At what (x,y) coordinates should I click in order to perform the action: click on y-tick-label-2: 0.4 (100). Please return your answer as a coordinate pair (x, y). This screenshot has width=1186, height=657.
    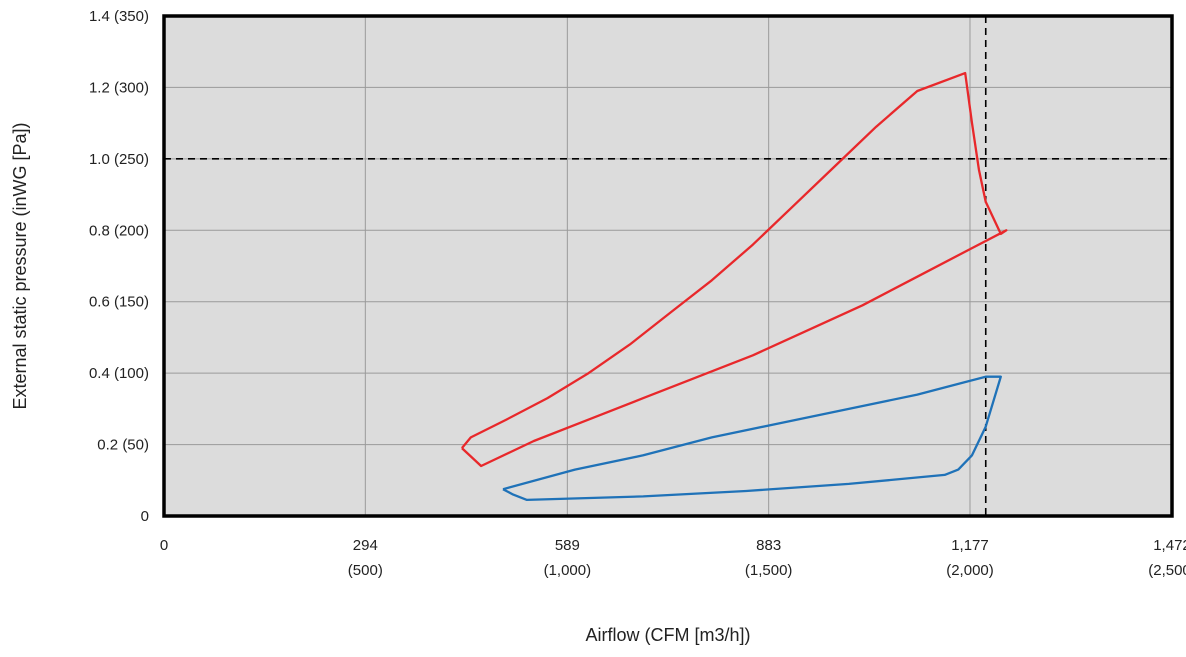
    Looking at the image, I should click on (119, 373).